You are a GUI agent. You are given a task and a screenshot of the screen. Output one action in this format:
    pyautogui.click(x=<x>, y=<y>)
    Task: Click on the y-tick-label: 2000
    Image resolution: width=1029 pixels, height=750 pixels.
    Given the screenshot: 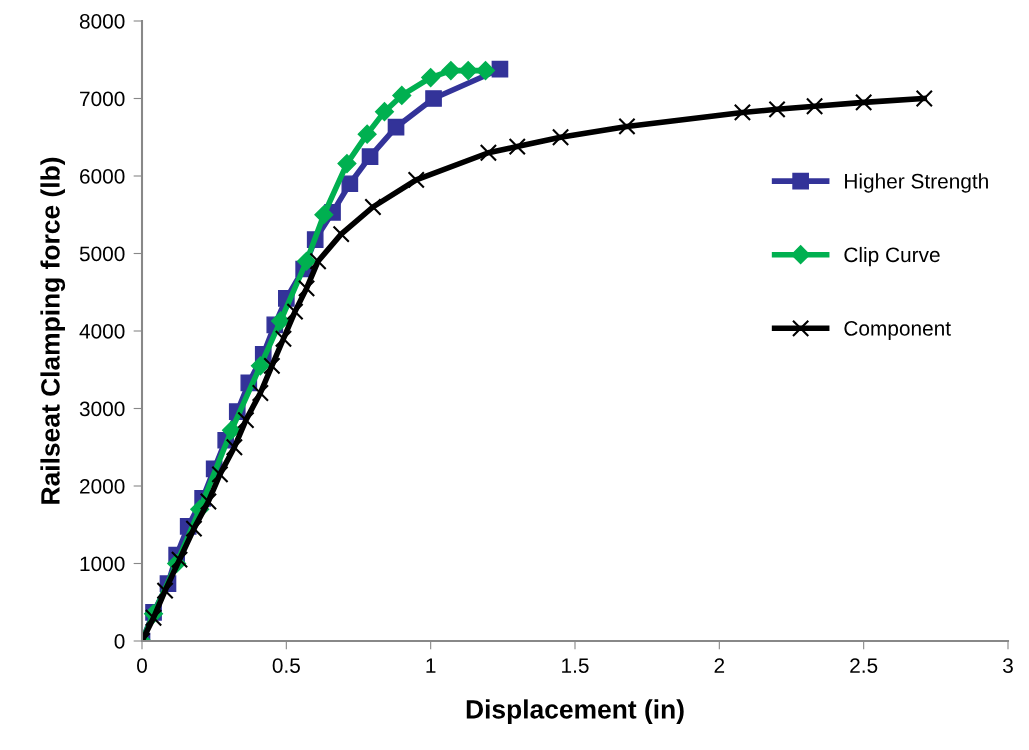 What is the action you would take?
    pyautogui.click(x=102, y=486)
    